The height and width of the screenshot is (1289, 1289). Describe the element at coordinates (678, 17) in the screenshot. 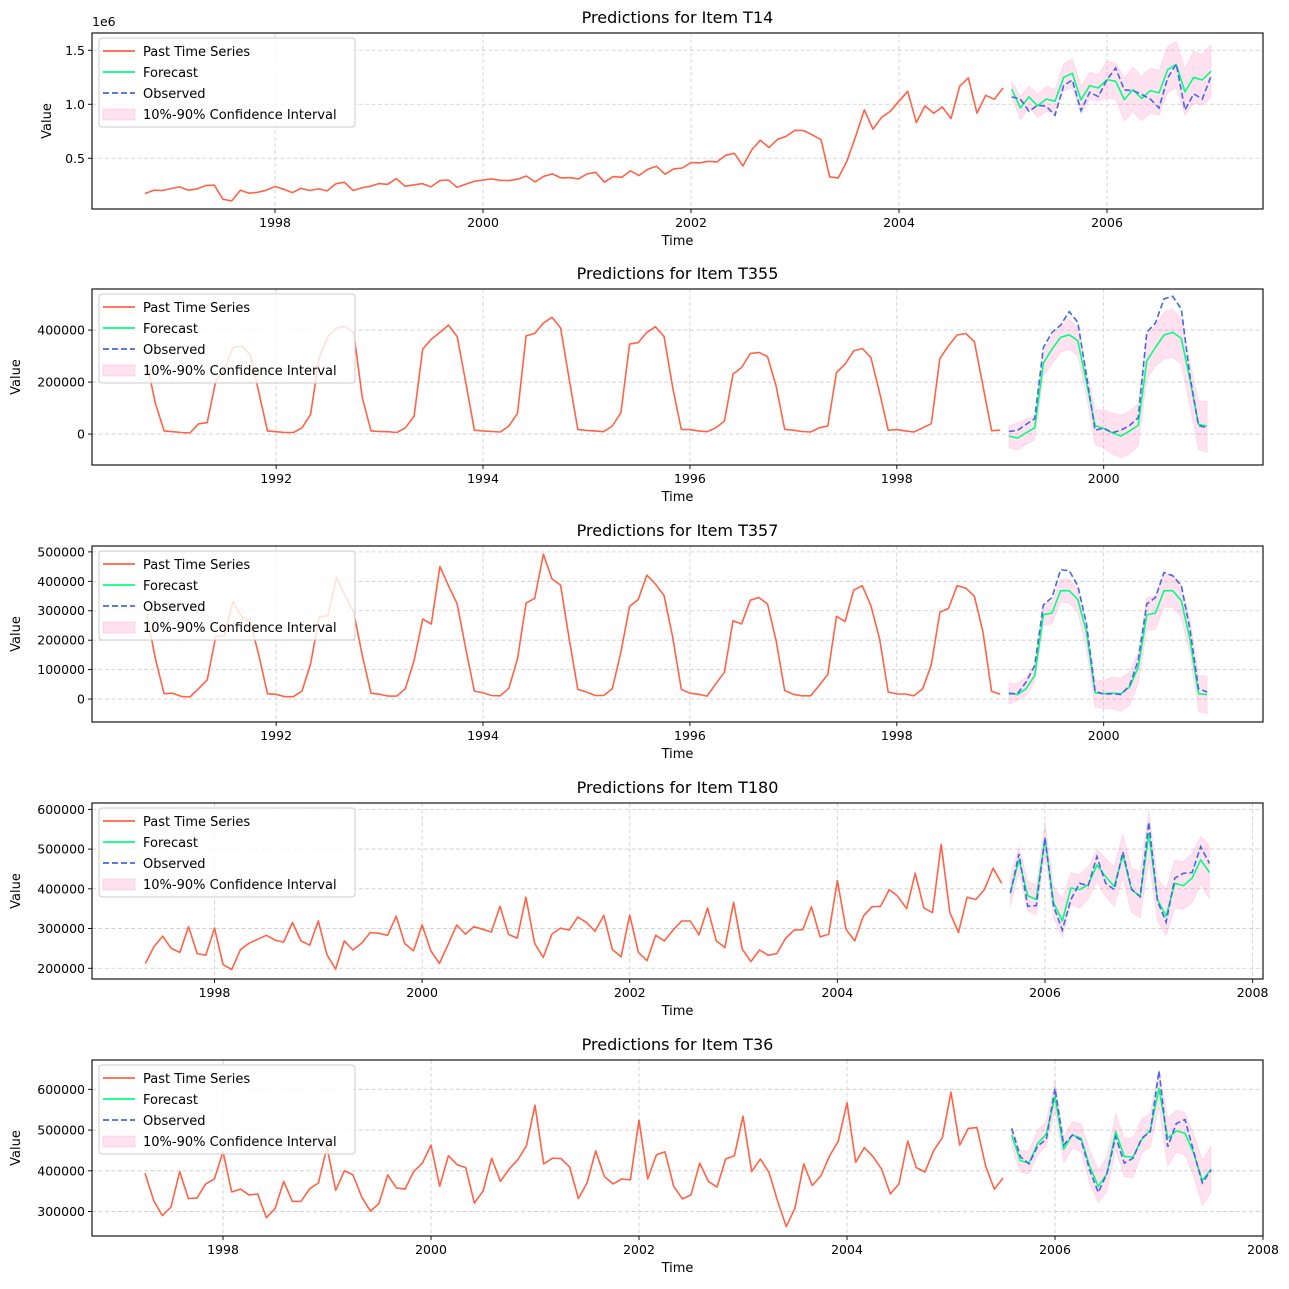

I see `subplot-title: Predictions for Item T14` at that location.